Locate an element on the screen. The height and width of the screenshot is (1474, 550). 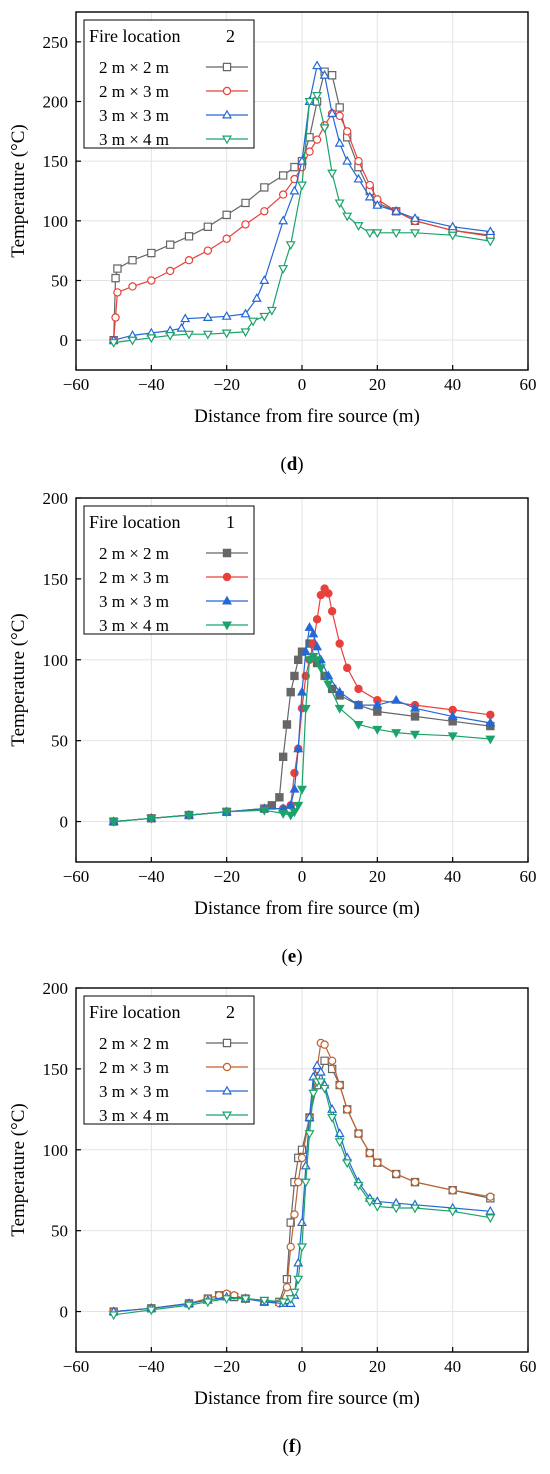
panel-caption: (f) is located at coordinates (292, 1446).